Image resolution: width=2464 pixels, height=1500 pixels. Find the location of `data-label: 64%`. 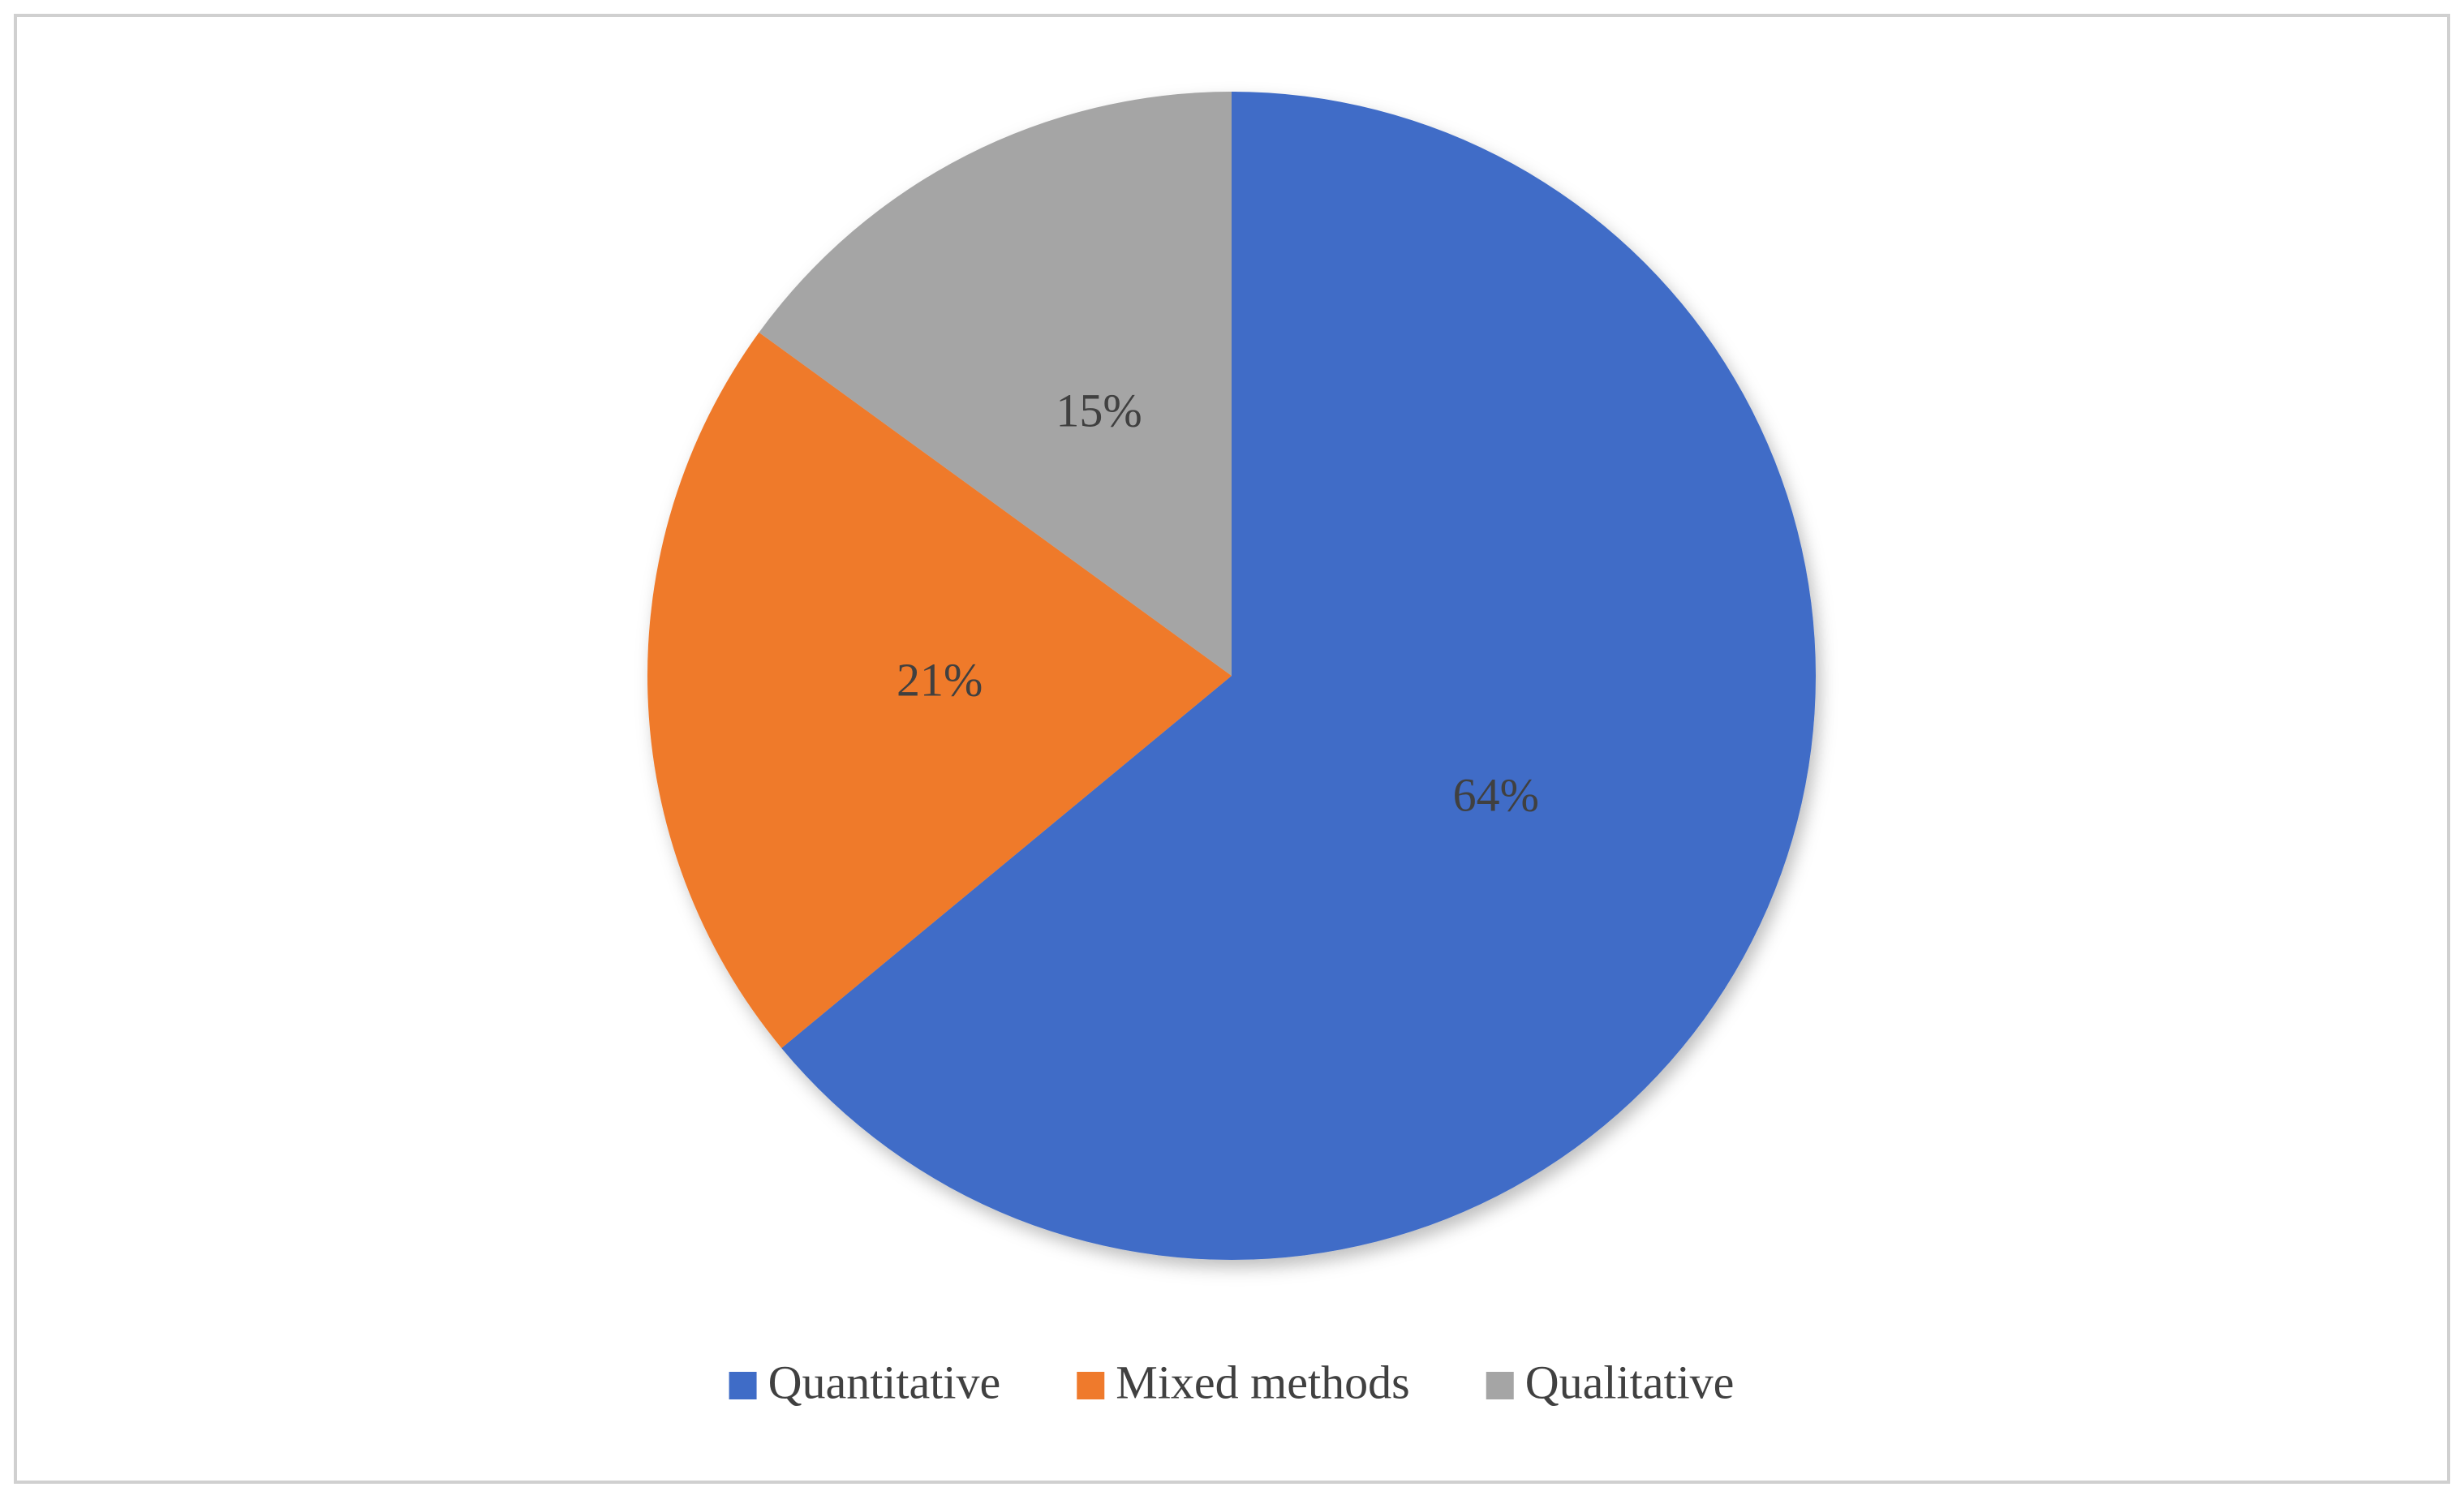

data-label: 64% is located at coordinates (1496, 795).